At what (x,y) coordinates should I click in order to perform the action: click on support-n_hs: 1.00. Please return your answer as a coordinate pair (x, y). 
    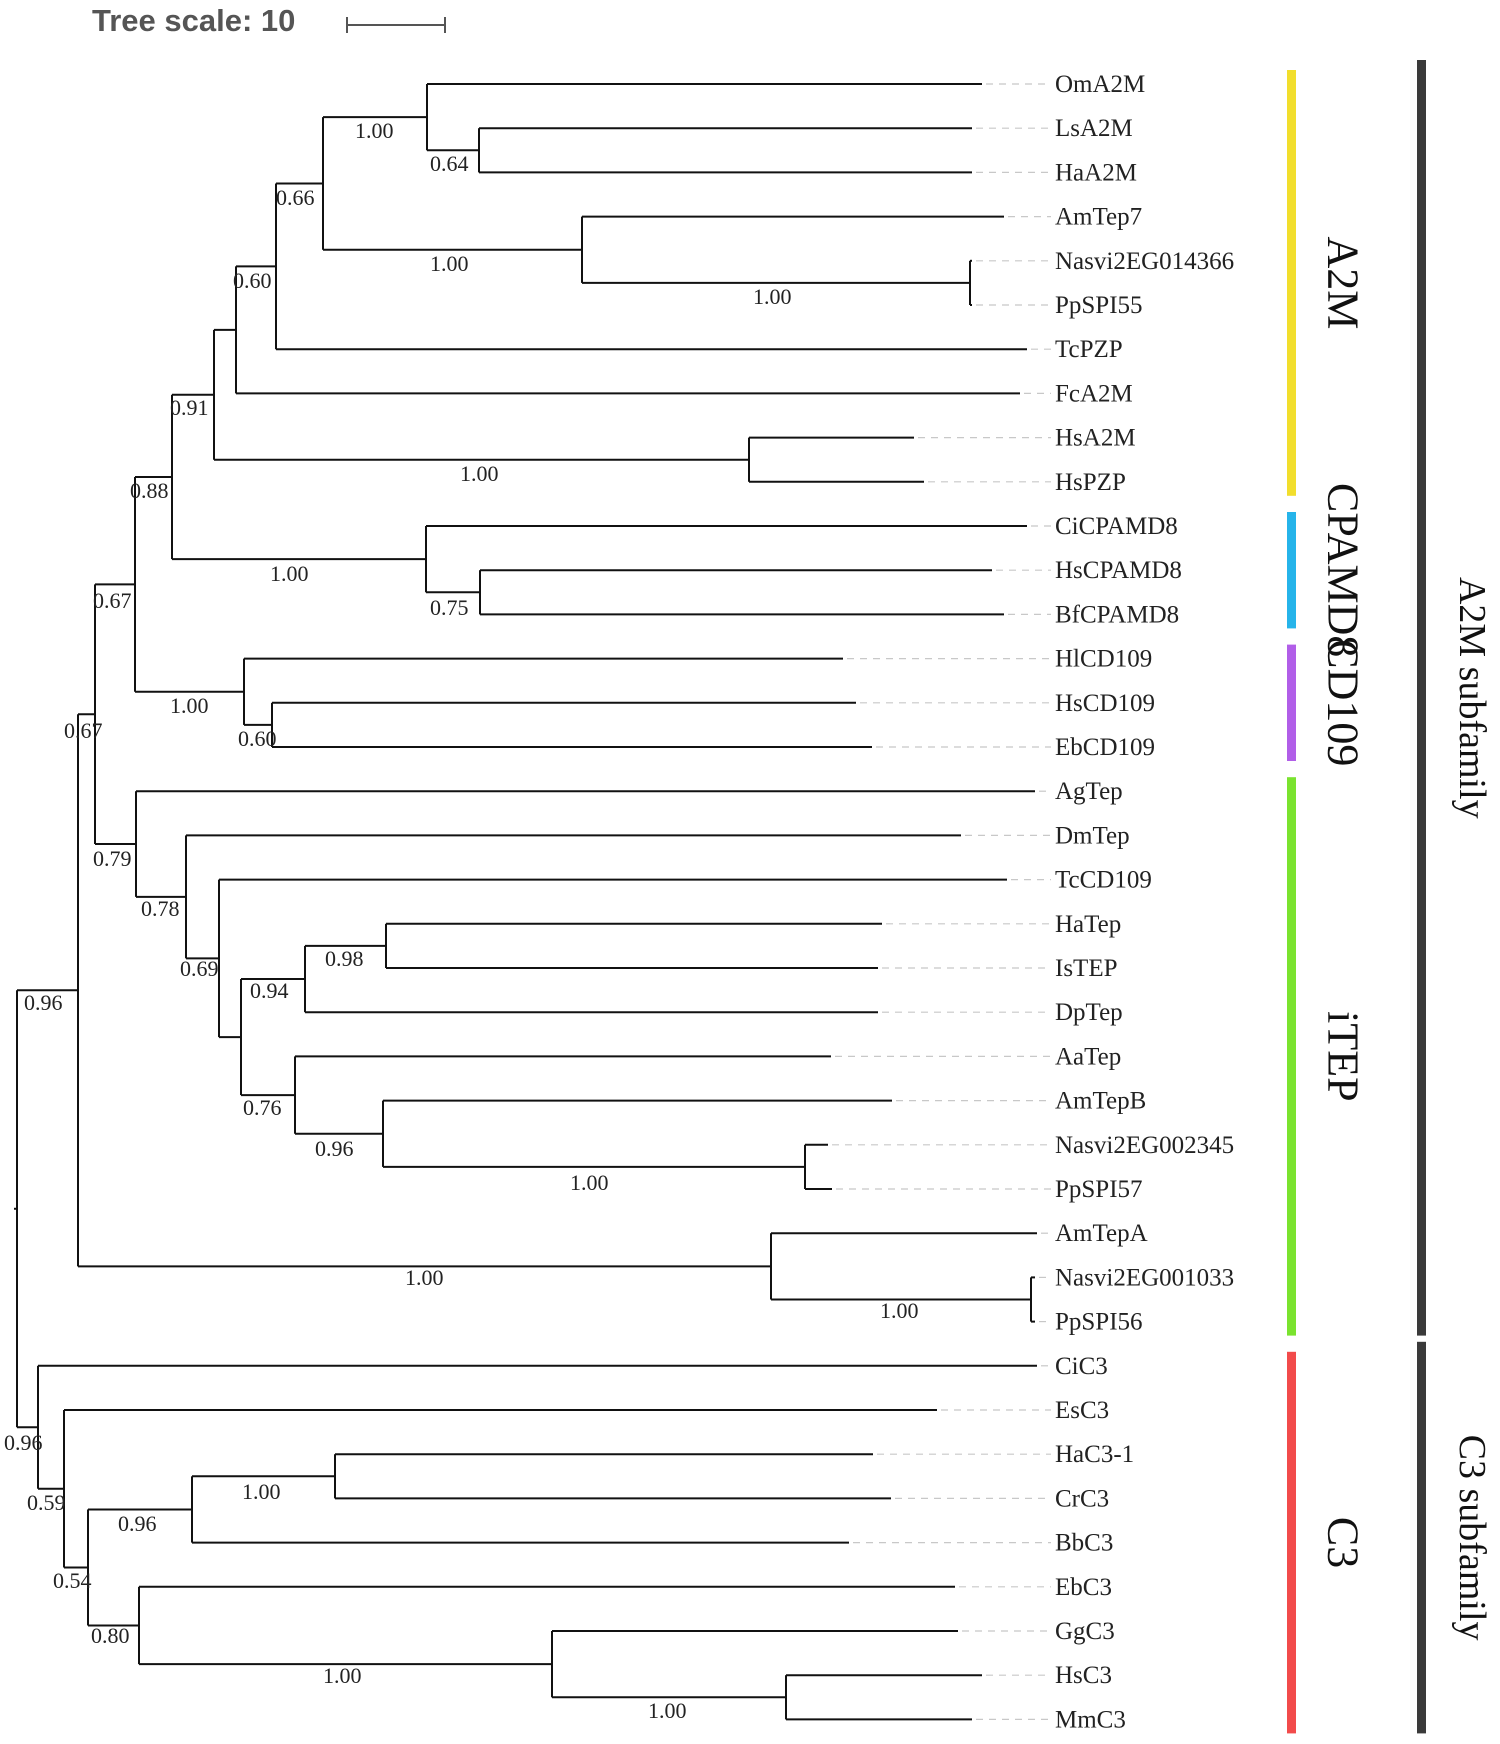
    Looking at the image, I should click on (479, 473).